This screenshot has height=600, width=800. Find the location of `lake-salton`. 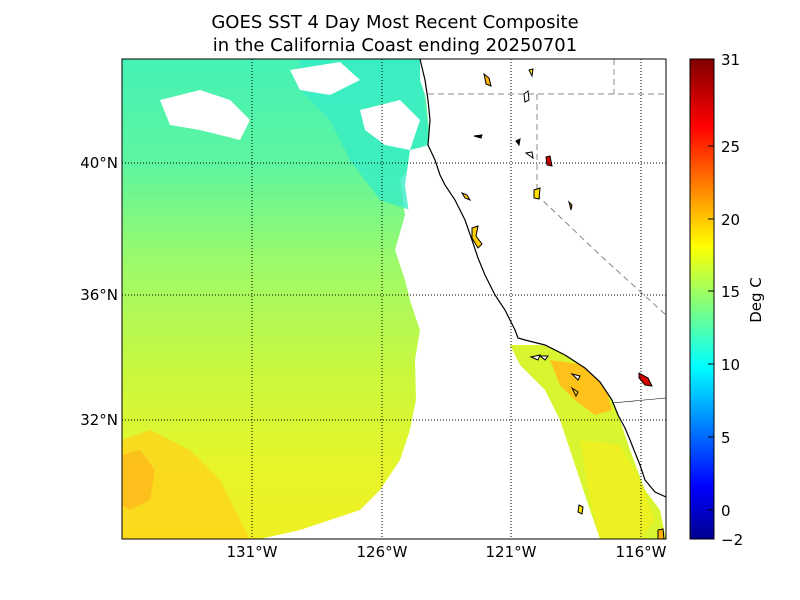

lake-salton is located at coordinates (645, 379).